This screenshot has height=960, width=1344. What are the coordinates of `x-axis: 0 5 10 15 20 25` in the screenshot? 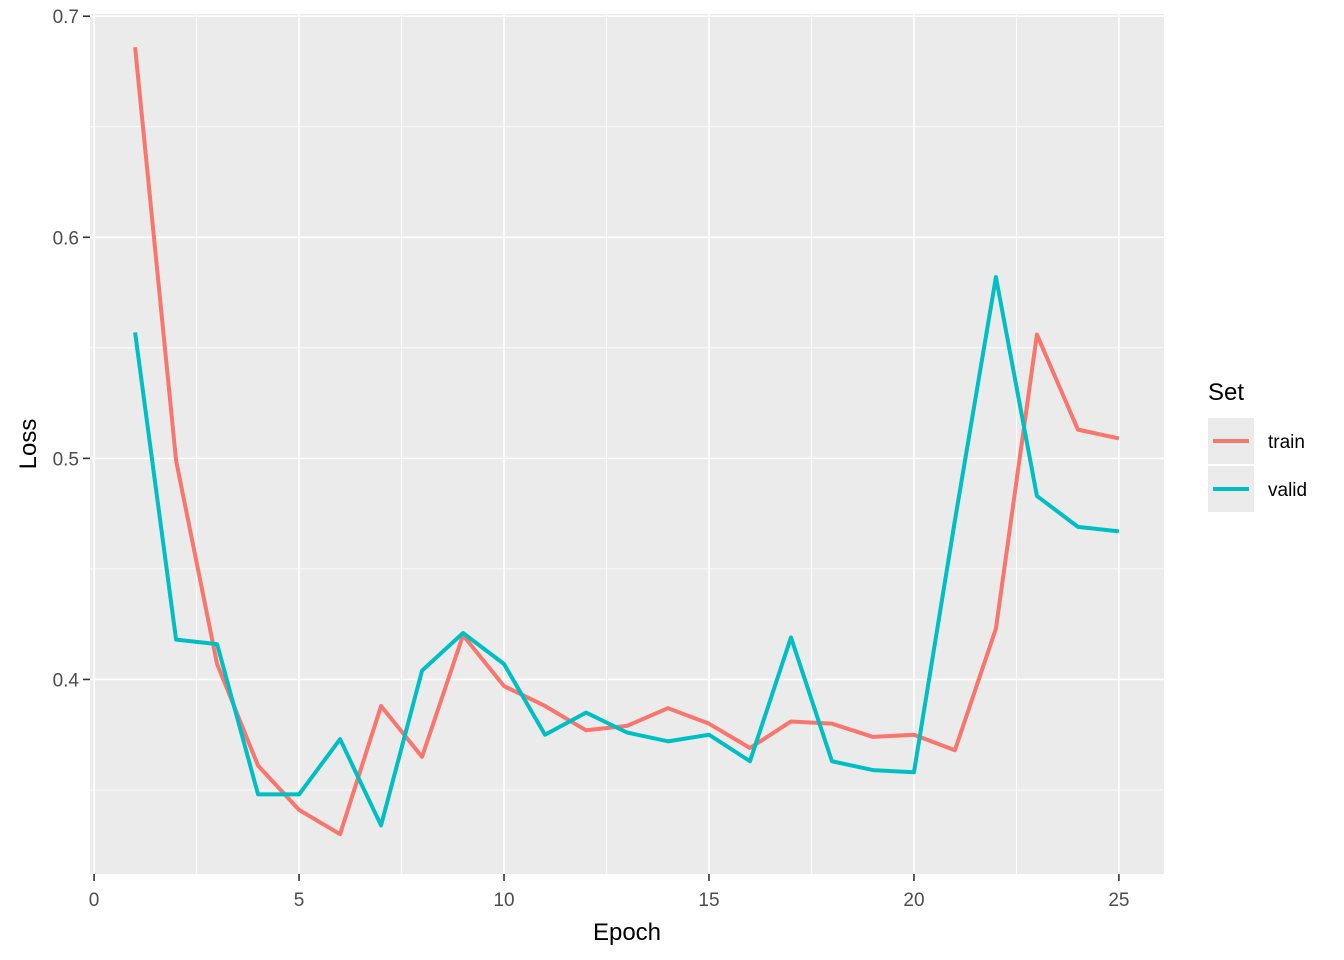 It's located at (609, 892).